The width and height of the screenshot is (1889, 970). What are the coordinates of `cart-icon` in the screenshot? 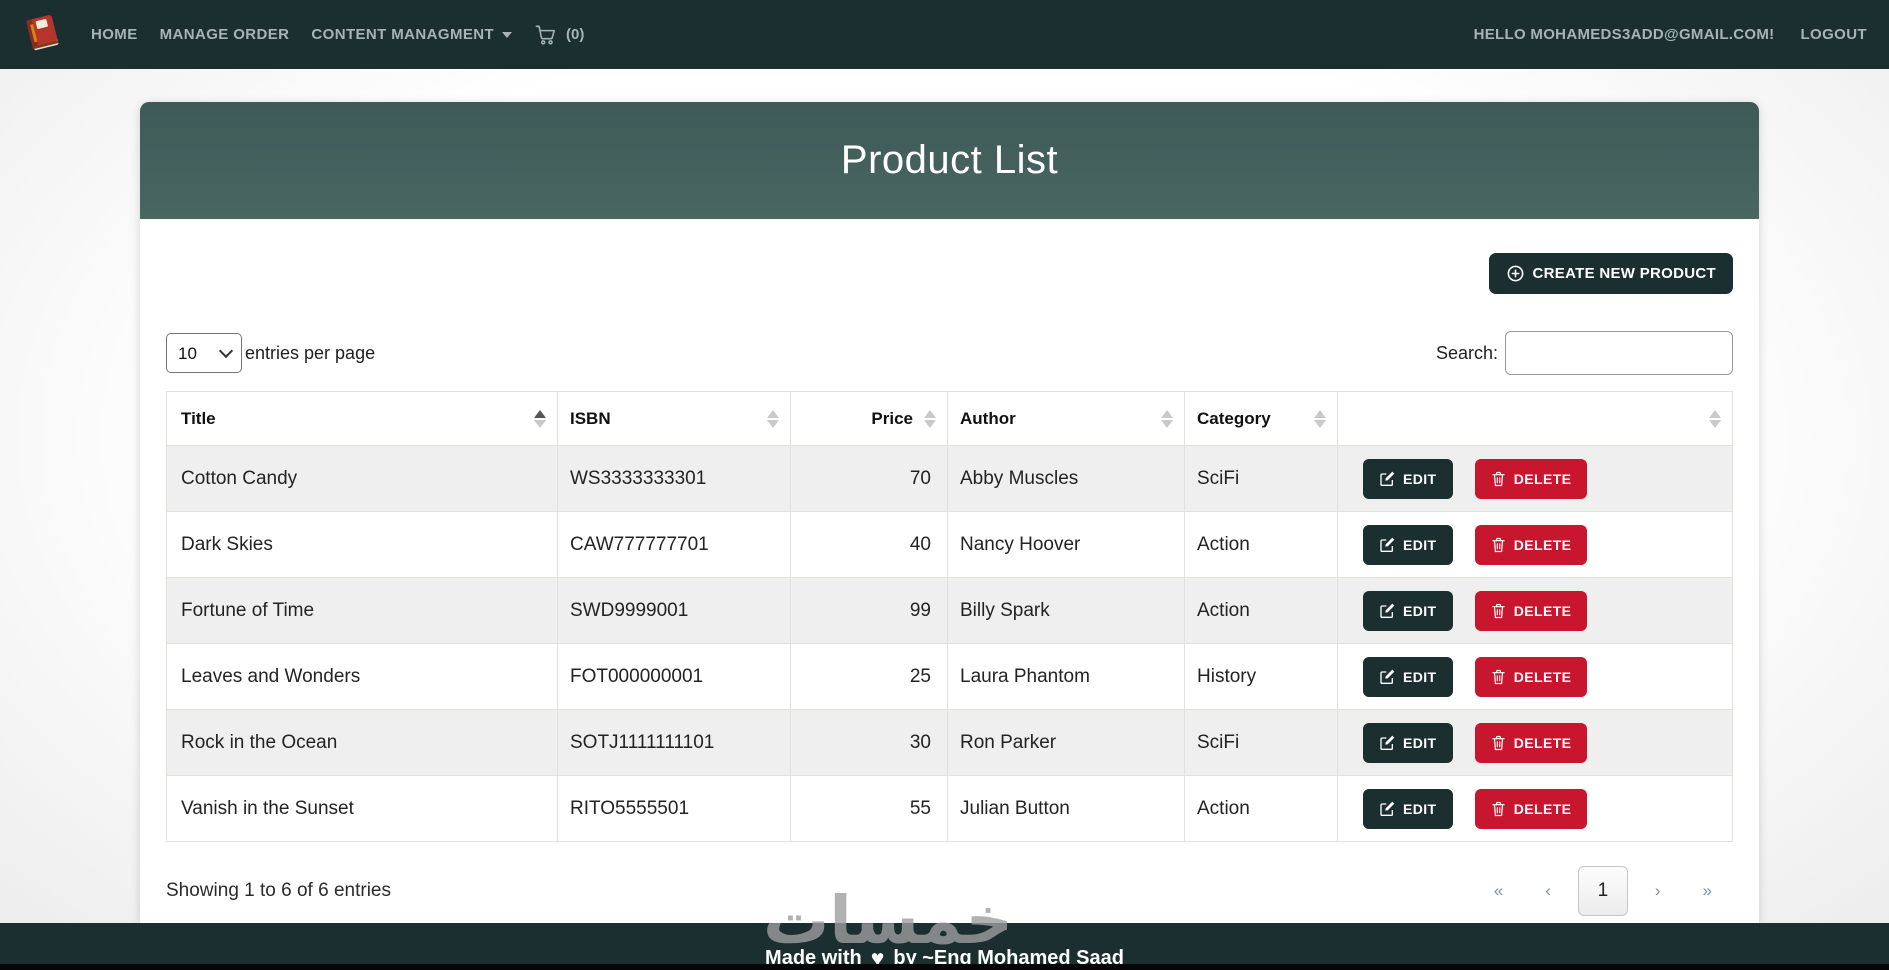 It's located at (545, 35).